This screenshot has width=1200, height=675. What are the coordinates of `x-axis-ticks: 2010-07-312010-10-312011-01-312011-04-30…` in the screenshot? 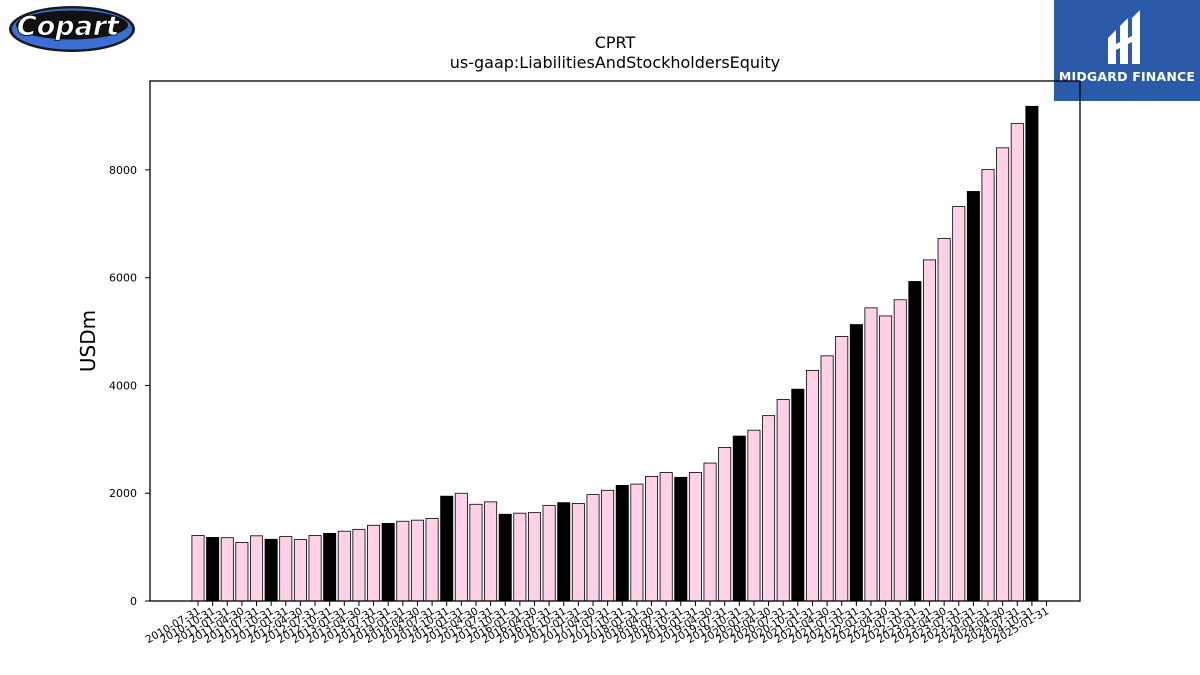 It's located at (597, 623).